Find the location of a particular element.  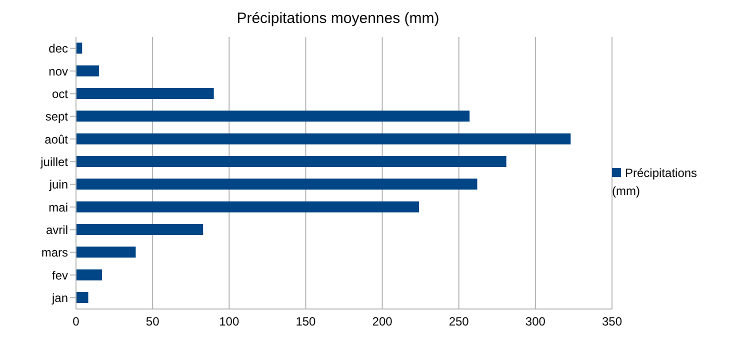

x-tick-label: 0 is located at coordinates (76, 321).